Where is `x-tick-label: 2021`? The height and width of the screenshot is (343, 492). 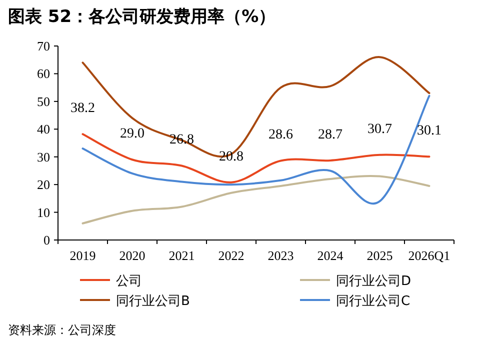 x-tick-label: 2021 is located at coordinates (181, 255).